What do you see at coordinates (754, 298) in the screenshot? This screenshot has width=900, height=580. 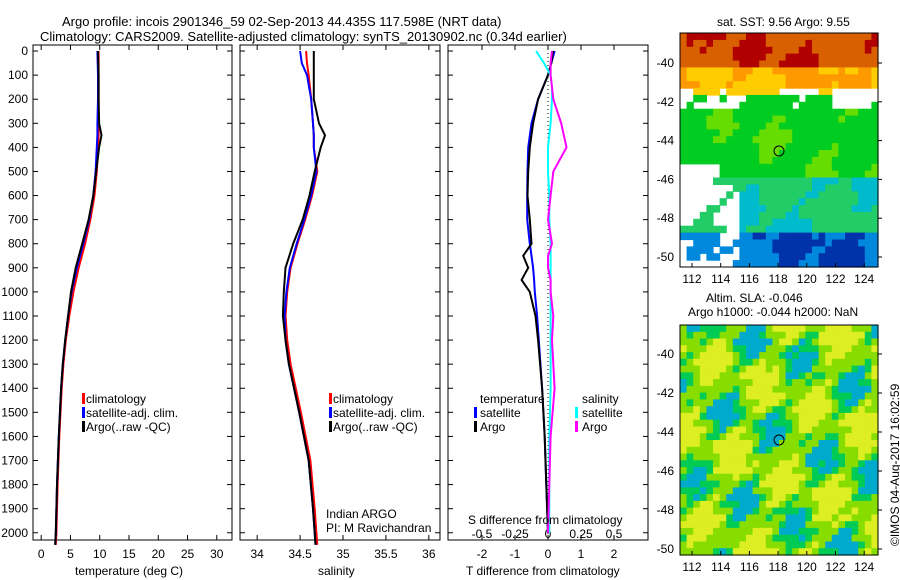 I see `sla-map-title1: Altim. SLA: -0.046` at bounding box center [754, 298].